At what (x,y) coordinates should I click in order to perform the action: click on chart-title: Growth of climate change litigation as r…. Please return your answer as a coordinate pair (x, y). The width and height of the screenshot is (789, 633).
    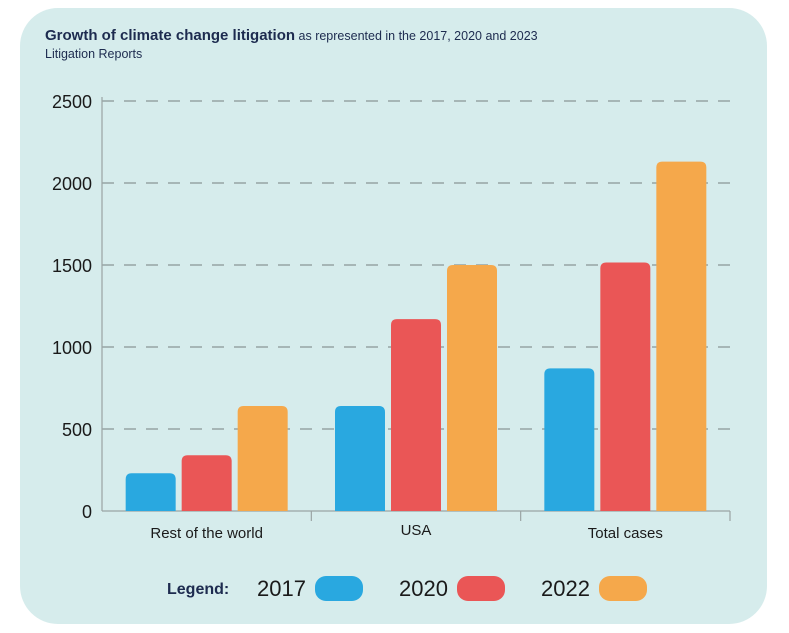
    Looking at the image, I should click on (305, 45).